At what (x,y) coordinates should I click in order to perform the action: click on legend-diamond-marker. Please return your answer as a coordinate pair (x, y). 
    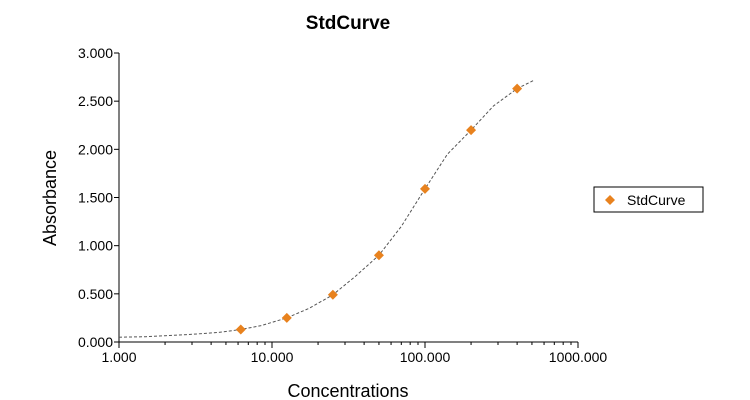
    Looking at the image, I should click on (610, 200).